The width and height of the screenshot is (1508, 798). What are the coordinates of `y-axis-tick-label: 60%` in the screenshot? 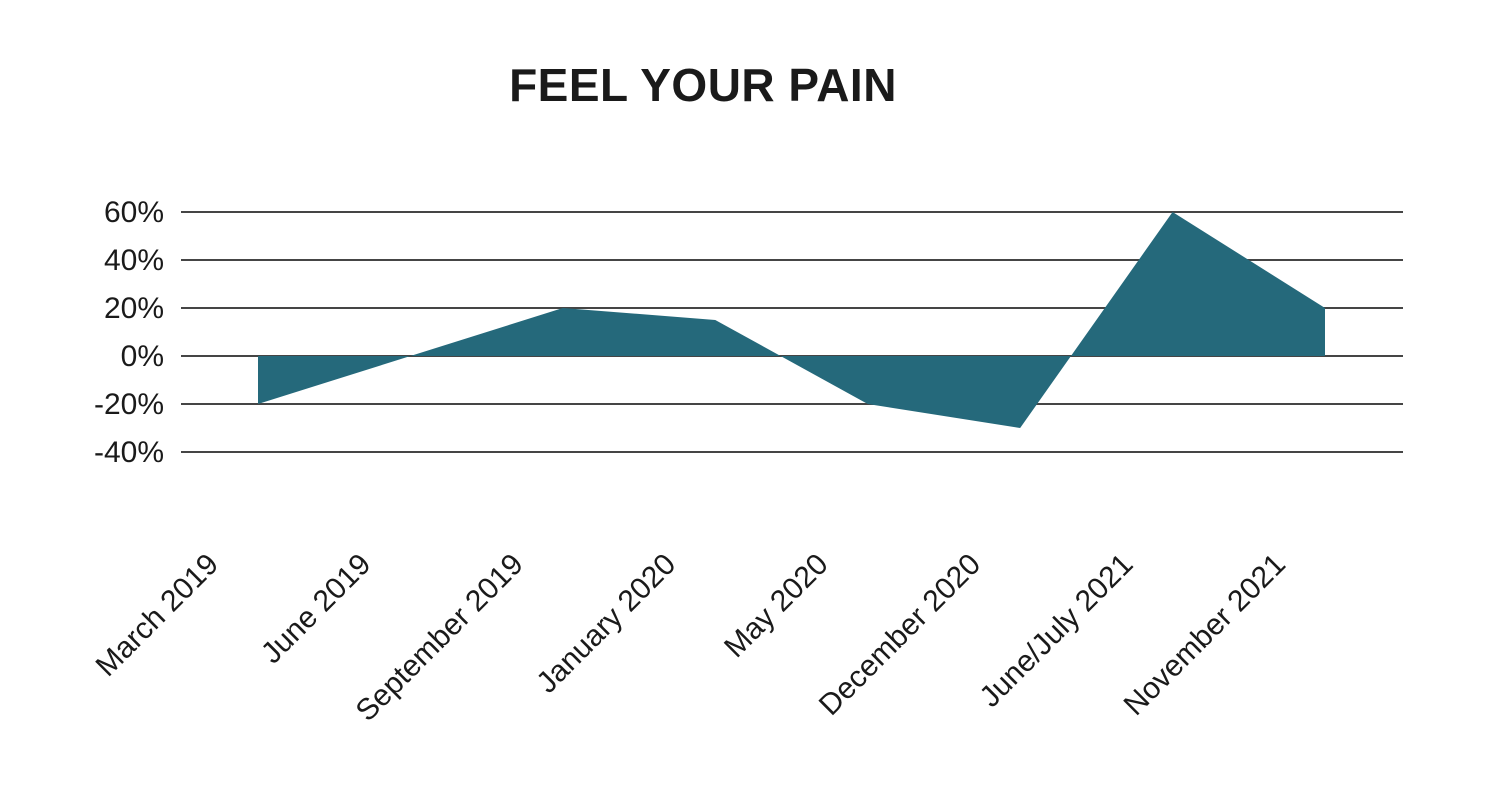 It's located at (134, 212).